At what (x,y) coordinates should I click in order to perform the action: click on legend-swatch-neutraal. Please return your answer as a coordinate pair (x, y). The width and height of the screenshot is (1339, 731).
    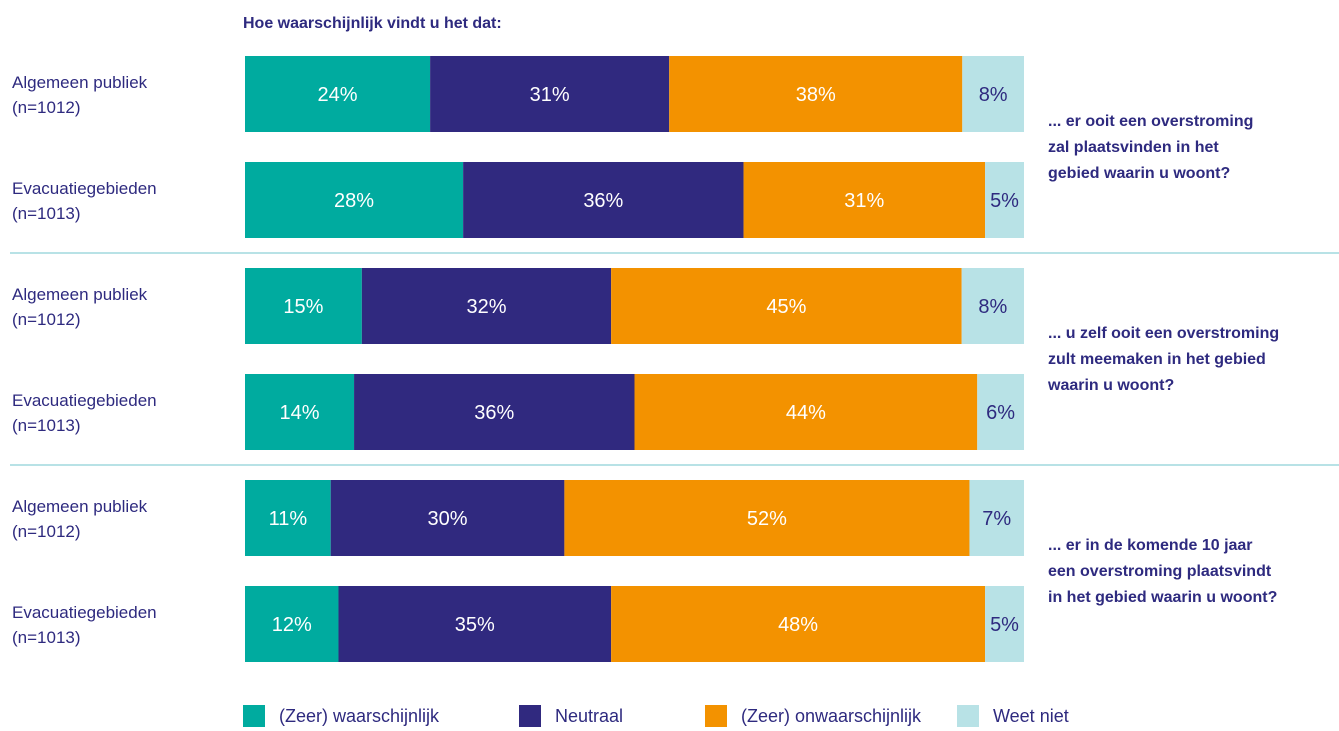
    Looking at the image, I should click on (530, 716).